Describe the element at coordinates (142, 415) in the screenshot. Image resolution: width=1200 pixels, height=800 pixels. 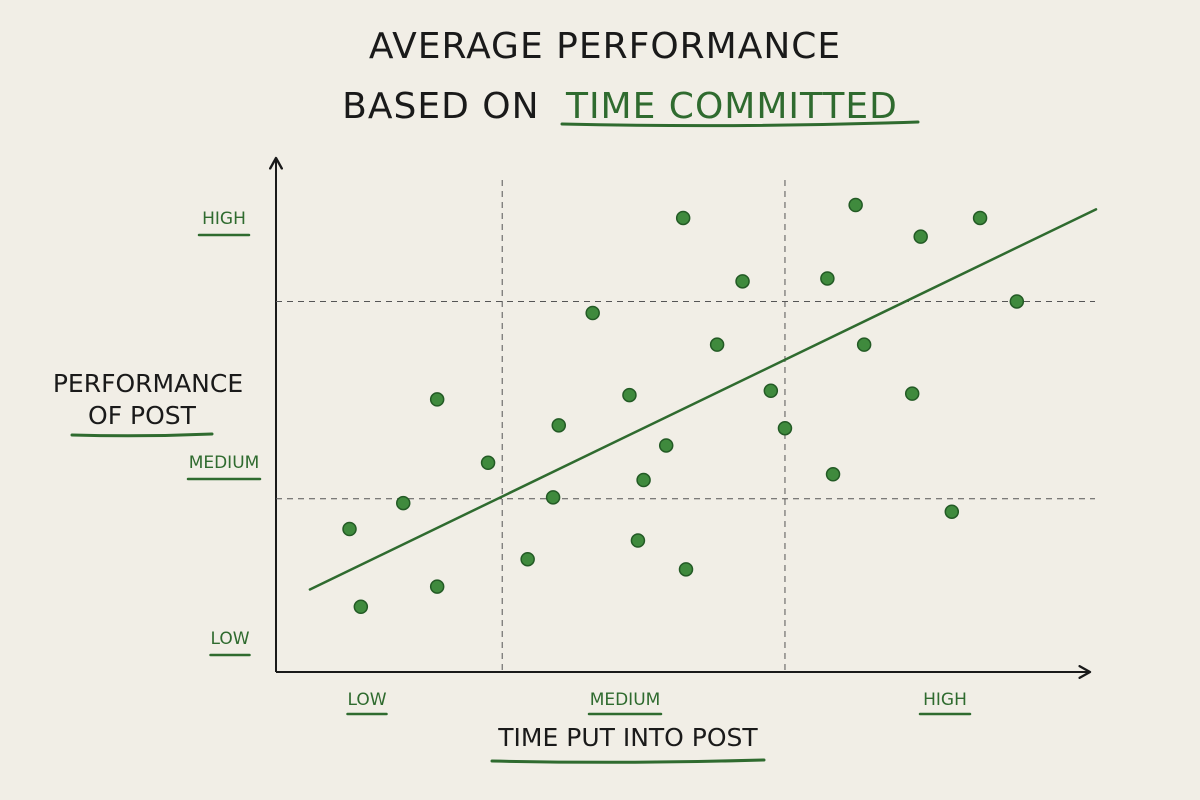
I see `y-axis-label-line2: OF POST` at that location.